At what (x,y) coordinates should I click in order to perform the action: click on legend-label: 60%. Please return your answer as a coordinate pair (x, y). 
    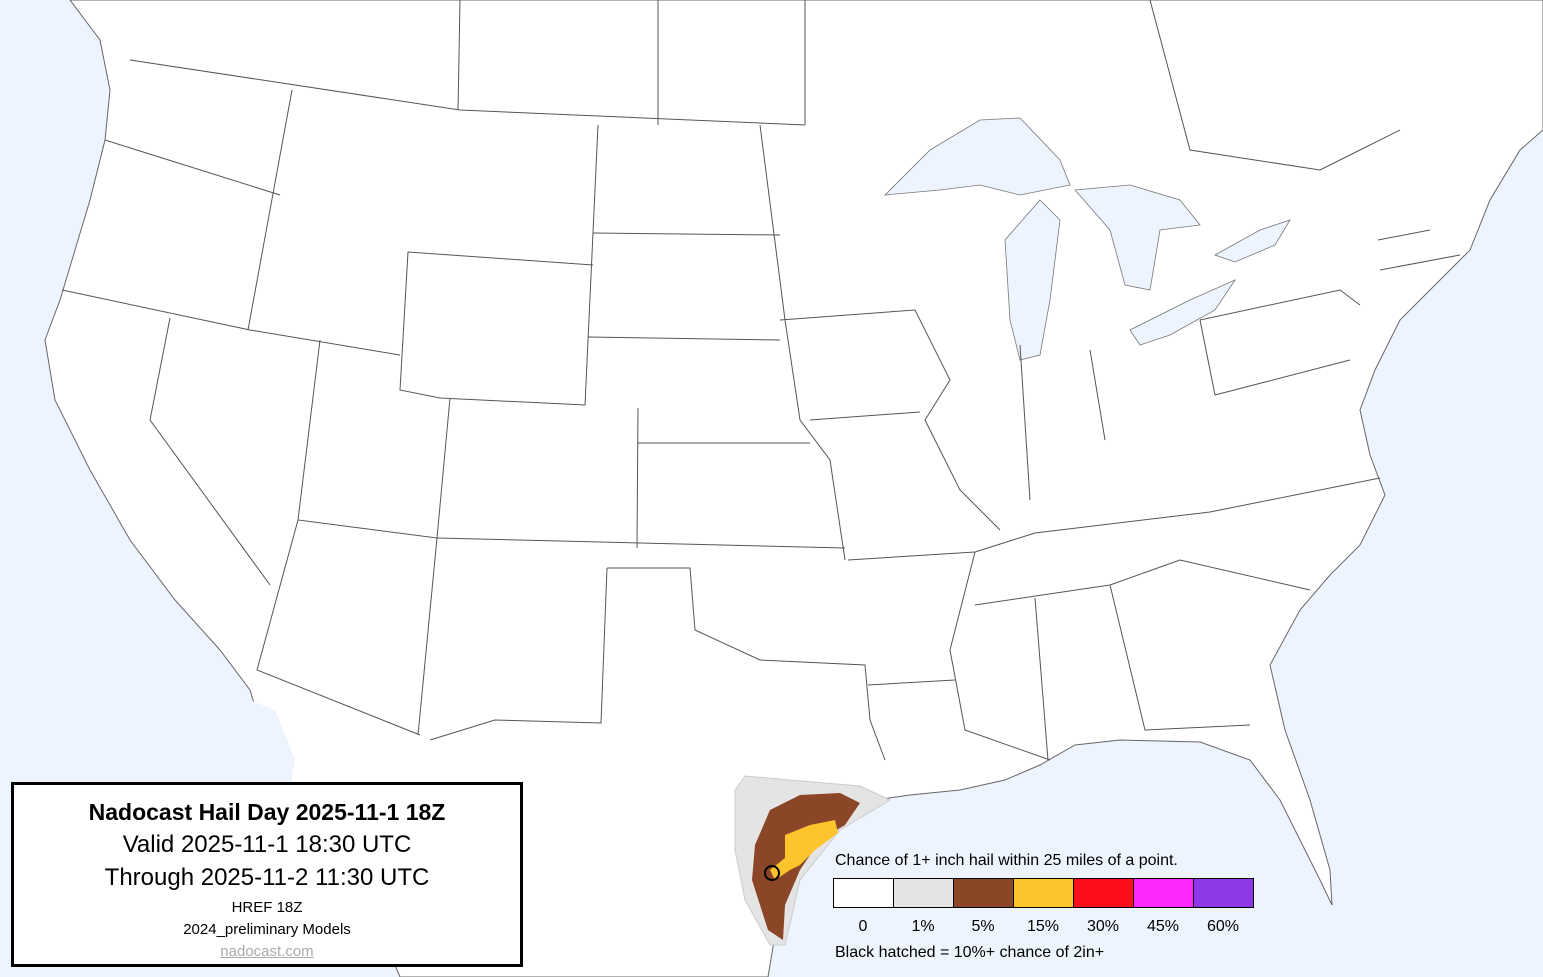
    Looking at the image, I should click on (1223, 926).